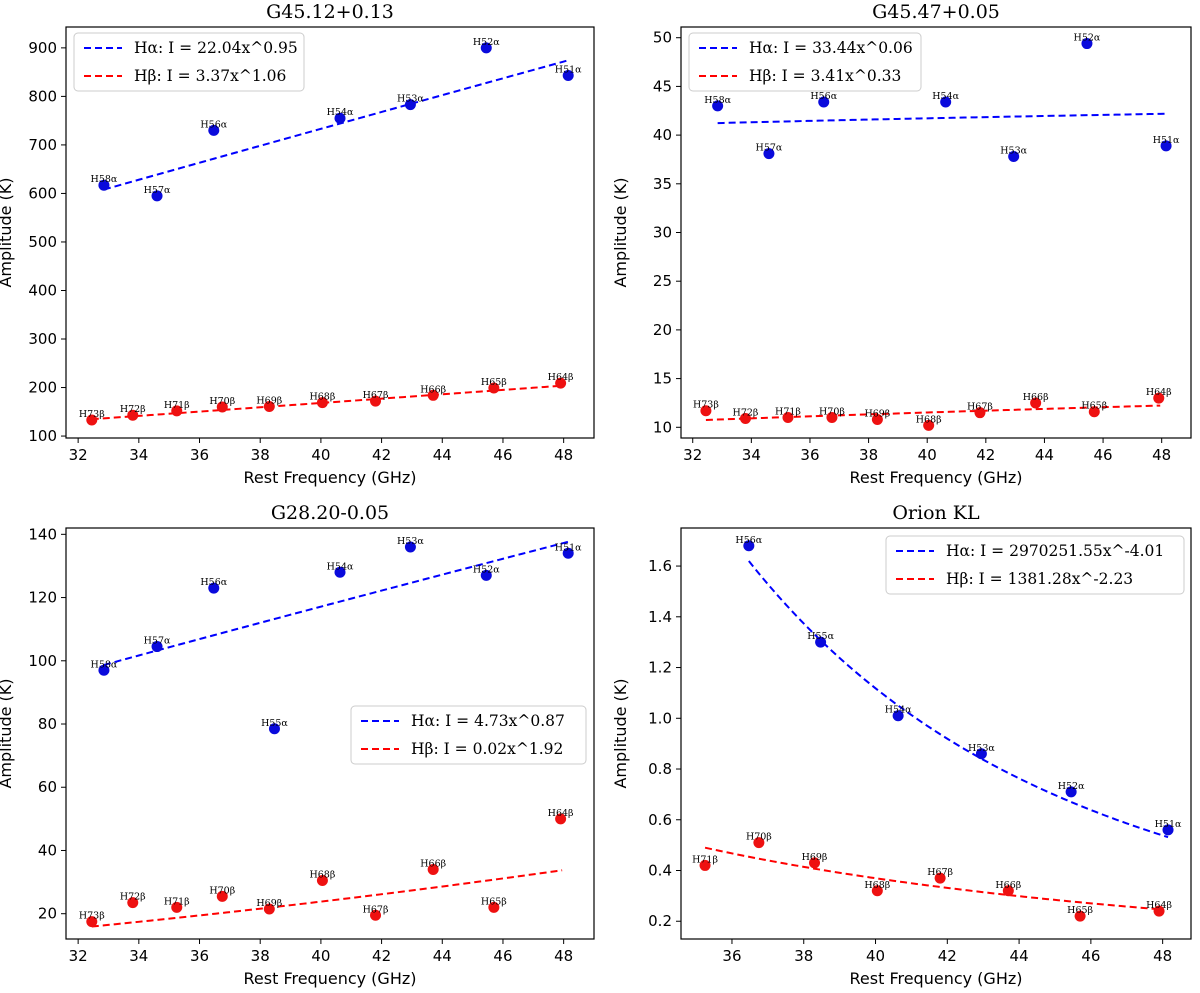  What do you see at coordinates (662, 379) in the screenshot?
I see `y-tick-label: 15` at bounding box center [662, 379].